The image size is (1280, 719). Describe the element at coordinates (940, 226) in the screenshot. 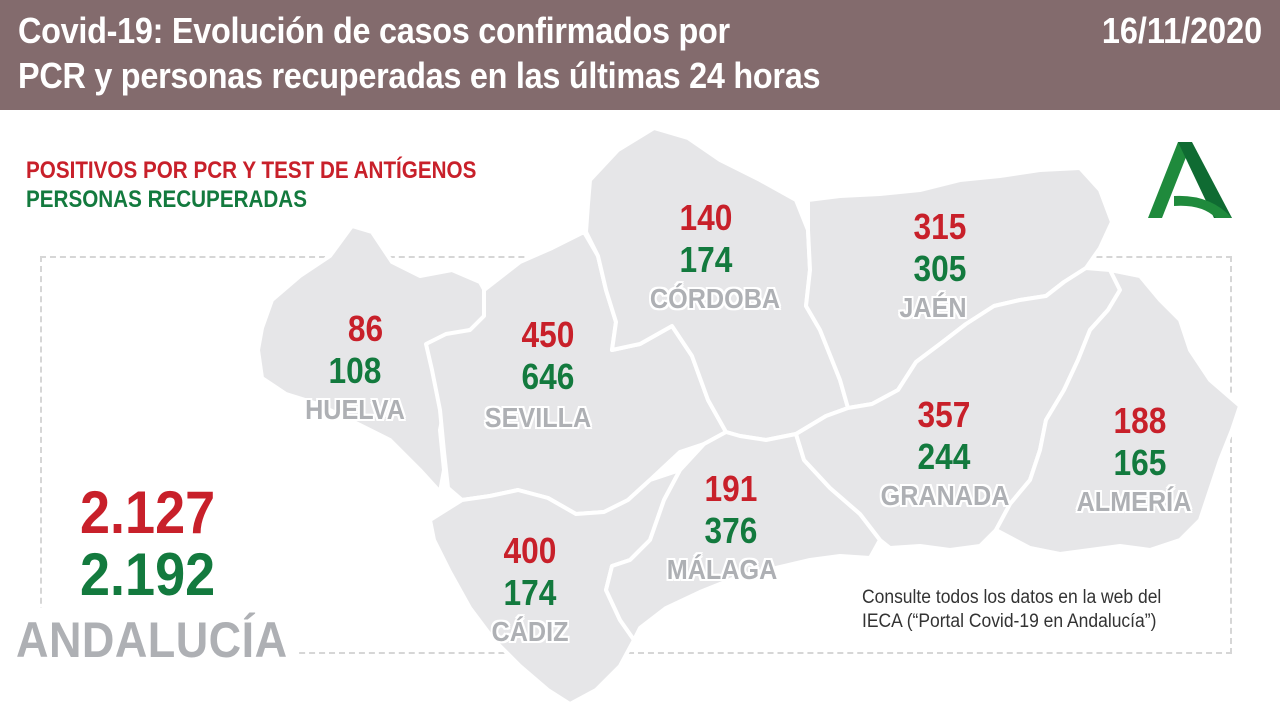

I see `positives-count: 315` at that location.